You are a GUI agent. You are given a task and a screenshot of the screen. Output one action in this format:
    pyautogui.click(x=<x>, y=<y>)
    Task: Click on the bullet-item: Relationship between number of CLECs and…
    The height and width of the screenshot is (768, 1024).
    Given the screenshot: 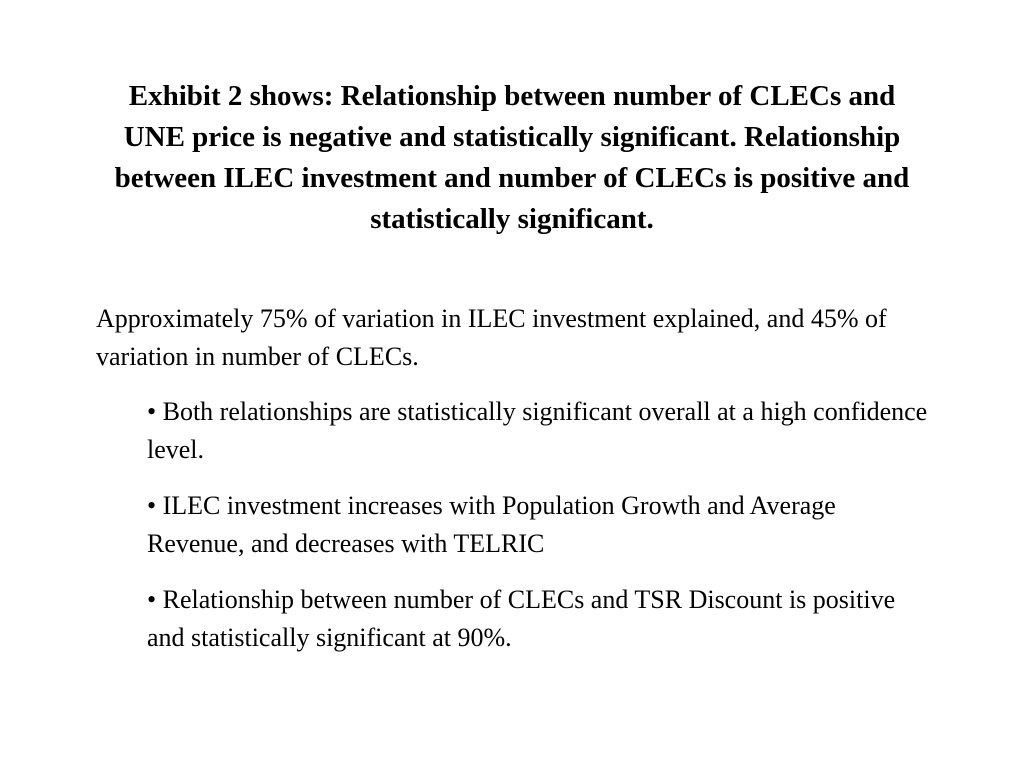 What is the action you would take?
    pyautogui.click(x=542, y=619)
    